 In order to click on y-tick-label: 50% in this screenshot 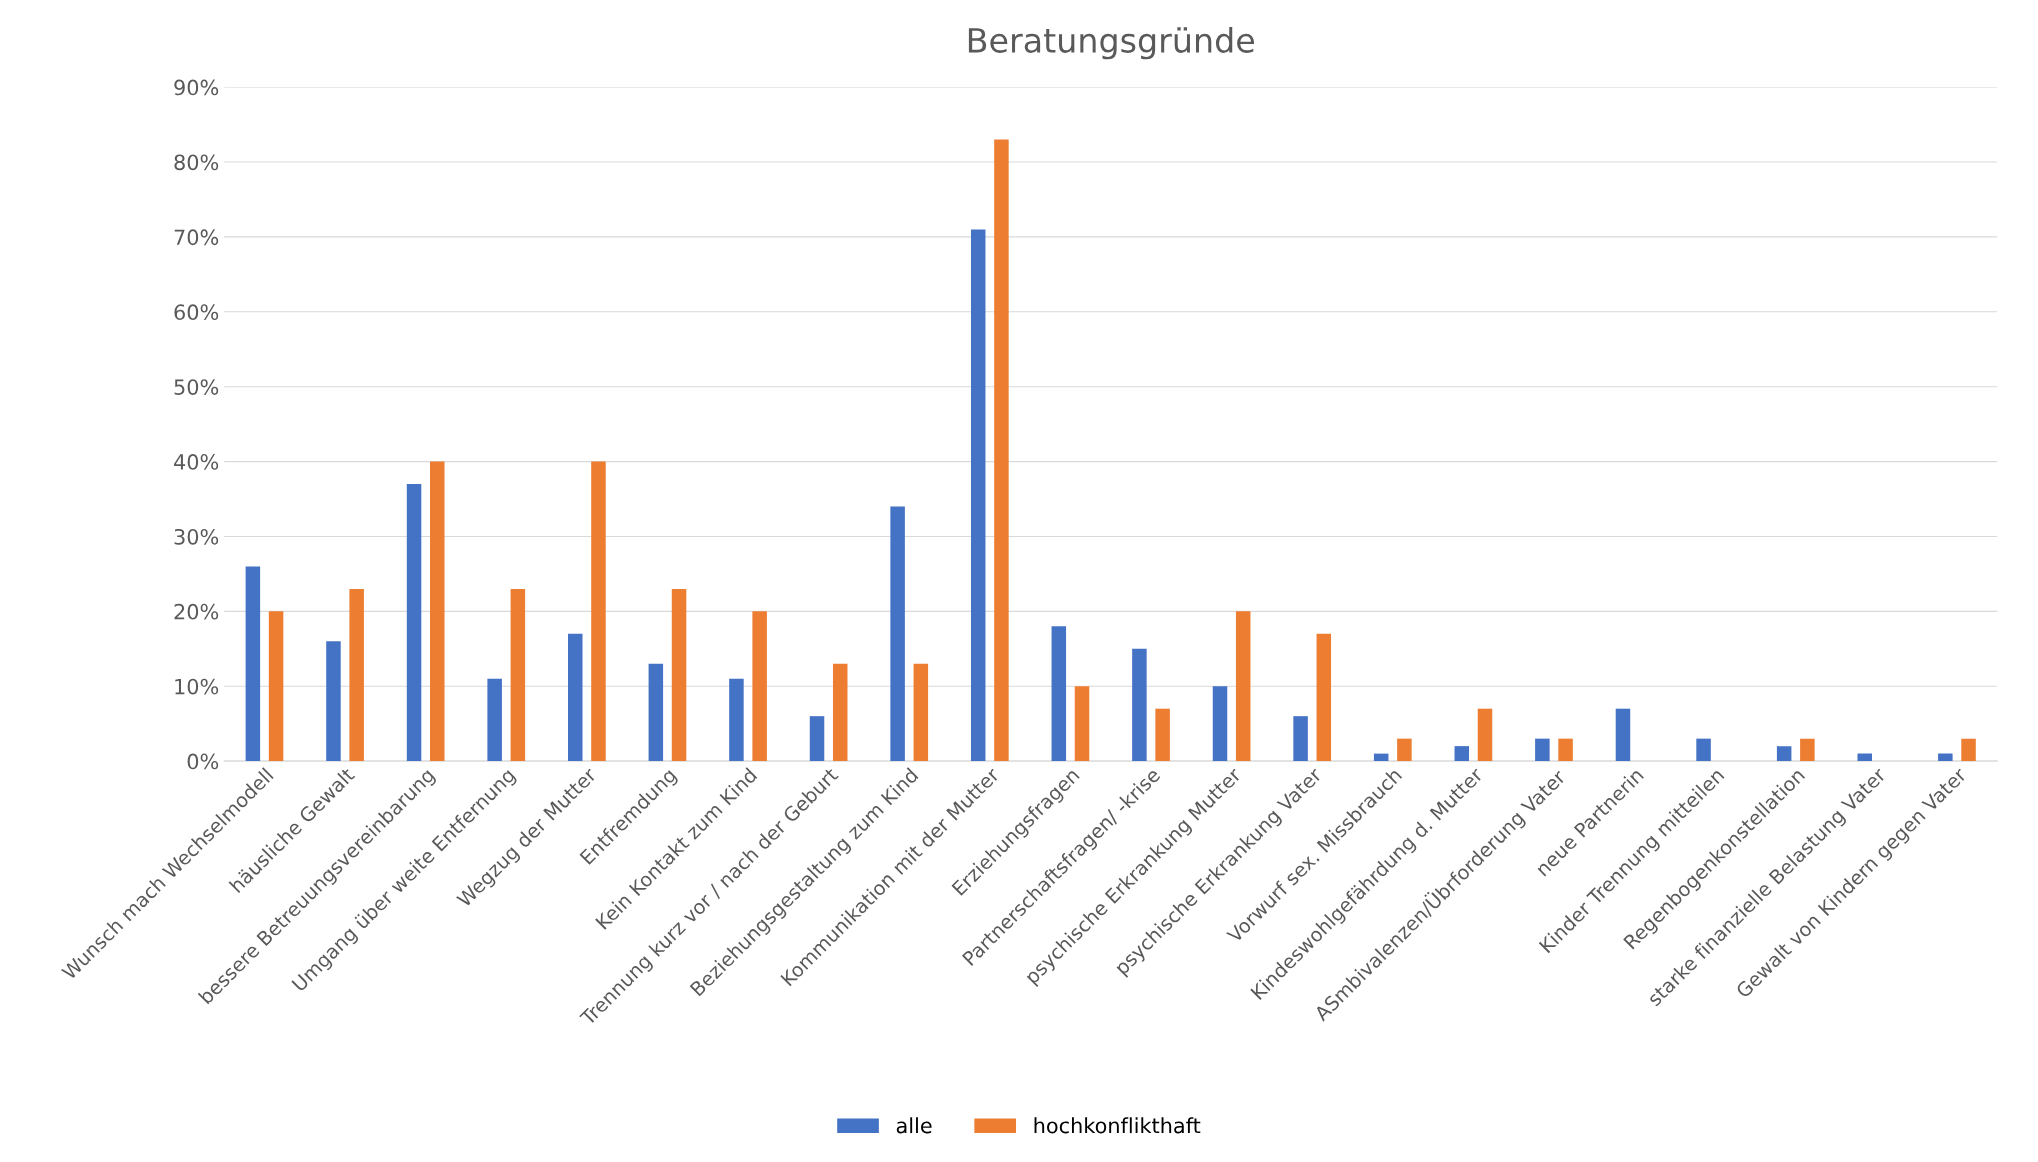, I will do `click(196, 387)`.